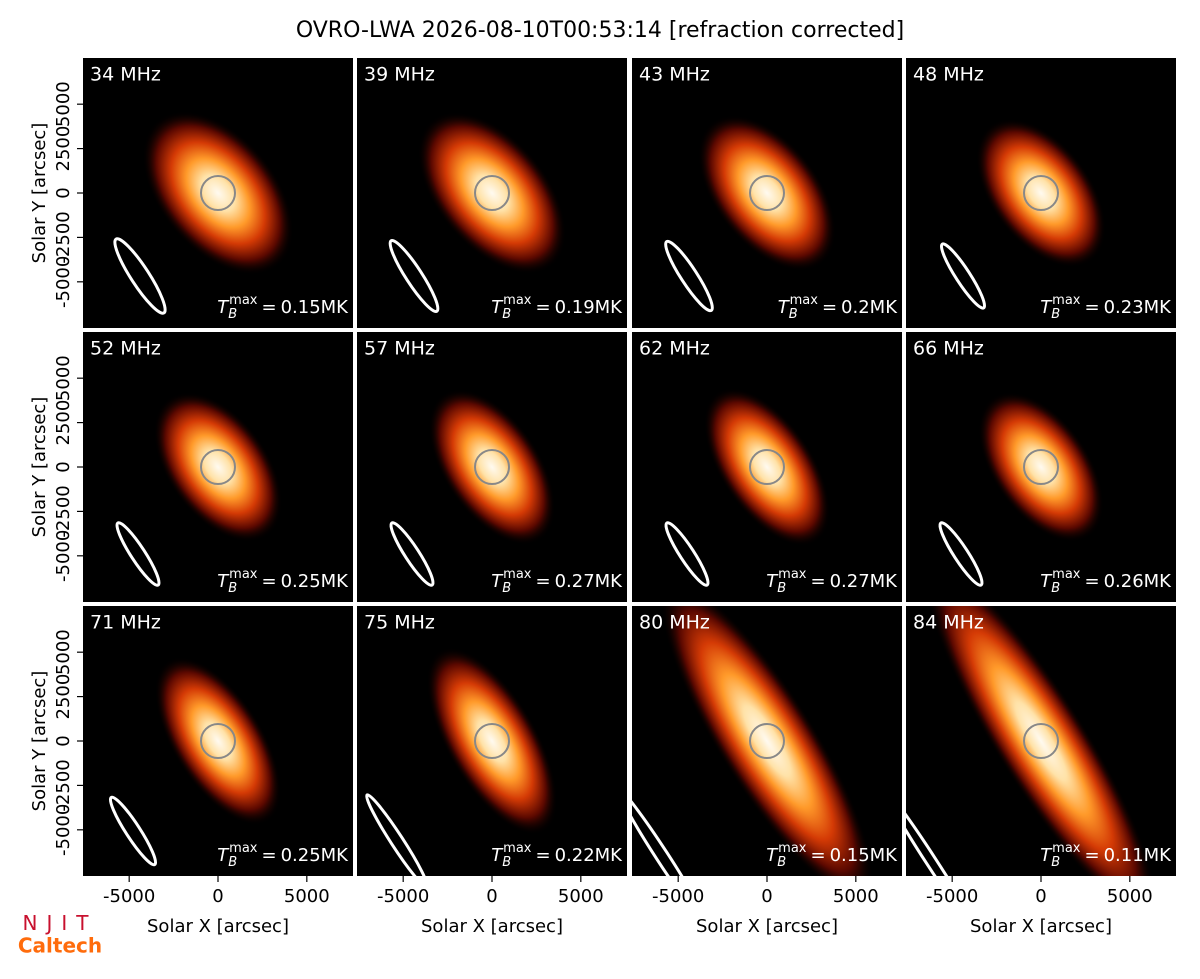 The image size is (1200, 979). What do you see at coordinates (399, 75) in the screenshot?
I see `frequency-label: 39 MHz` at bounding box center [399, 75].